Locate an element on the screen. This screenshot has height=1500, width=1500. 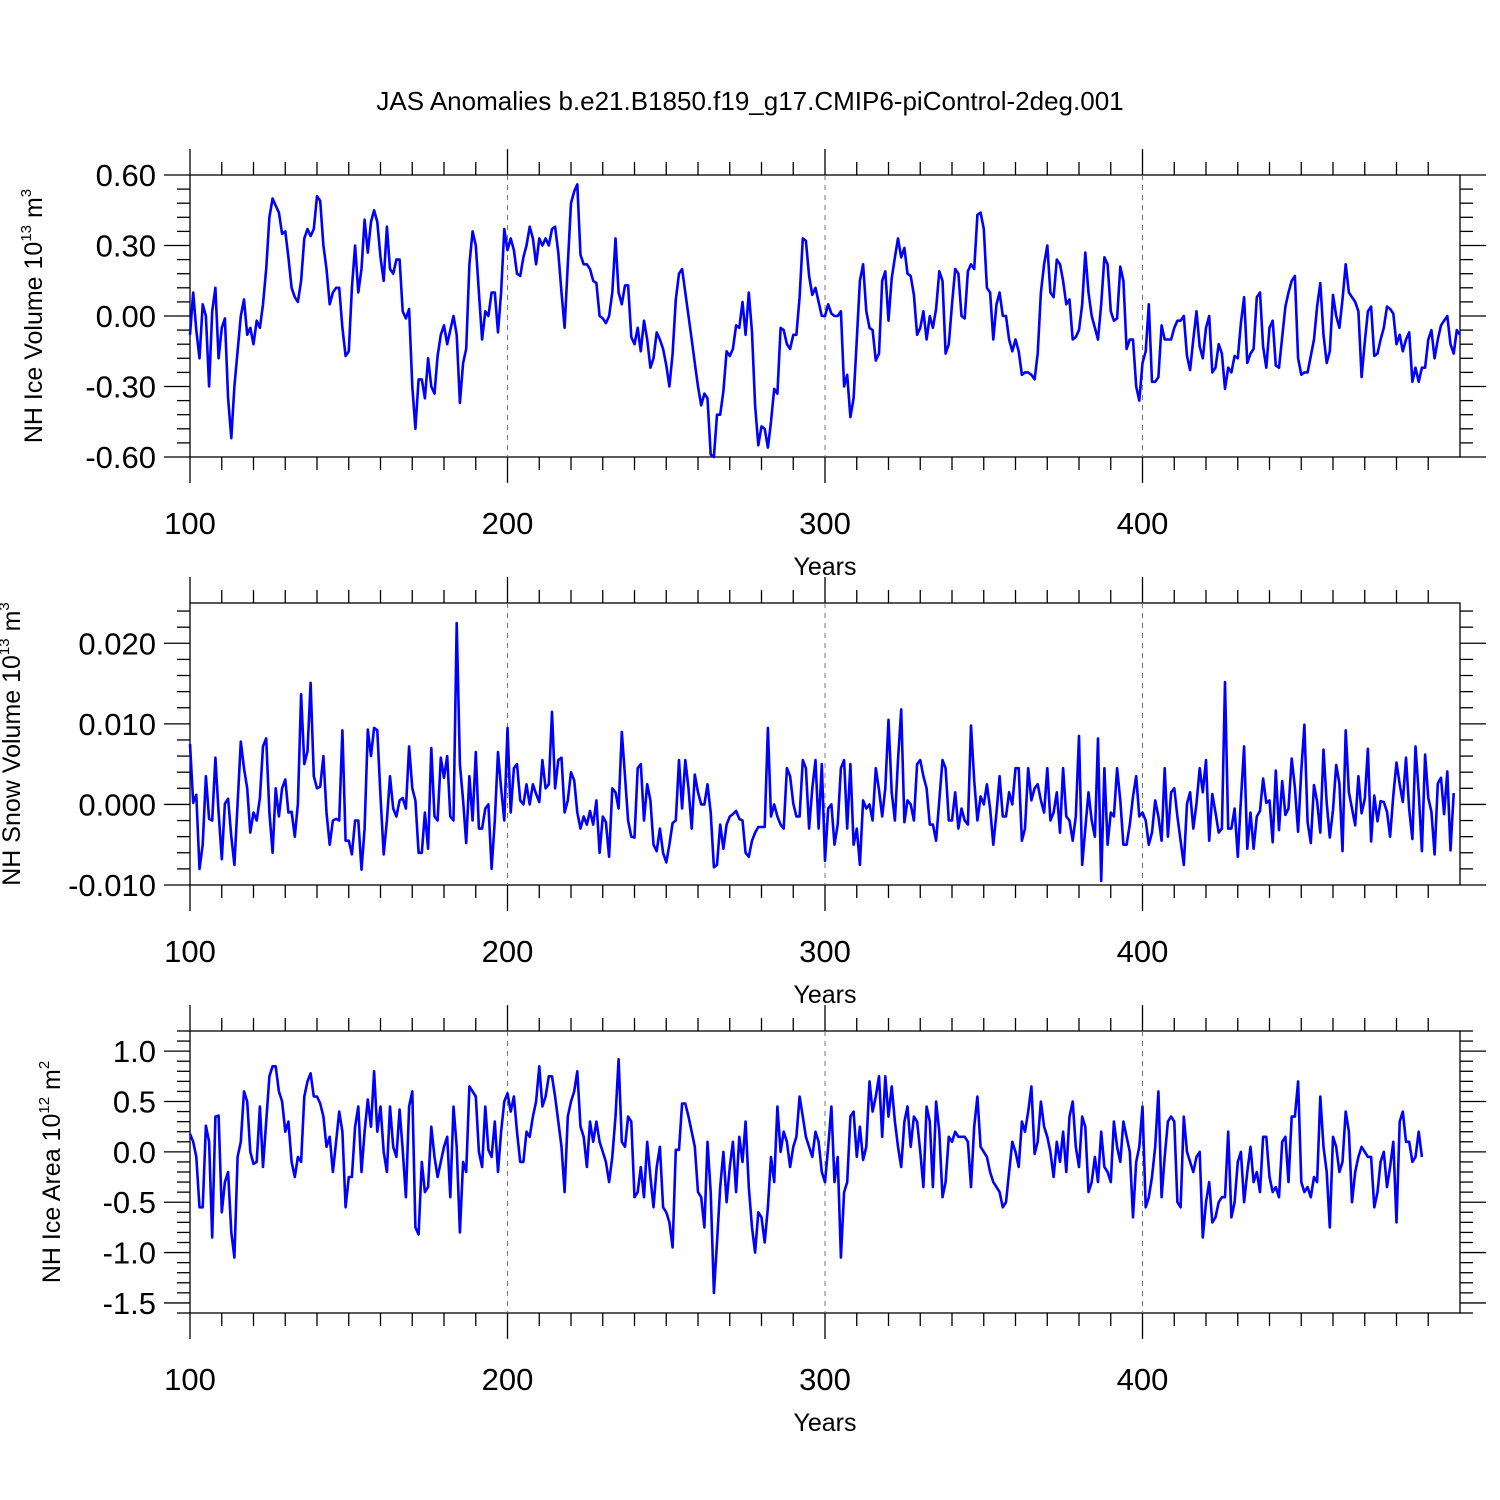
y-tick-label: 0.010 is located at coordinates (117, 724).